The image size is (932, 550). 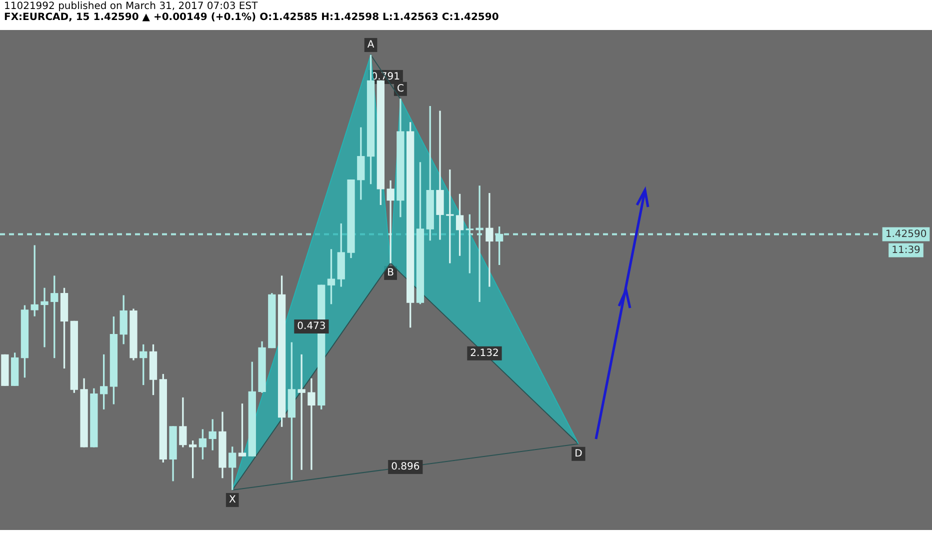 I want to click on annotation: D, so click(x=578, y=454).